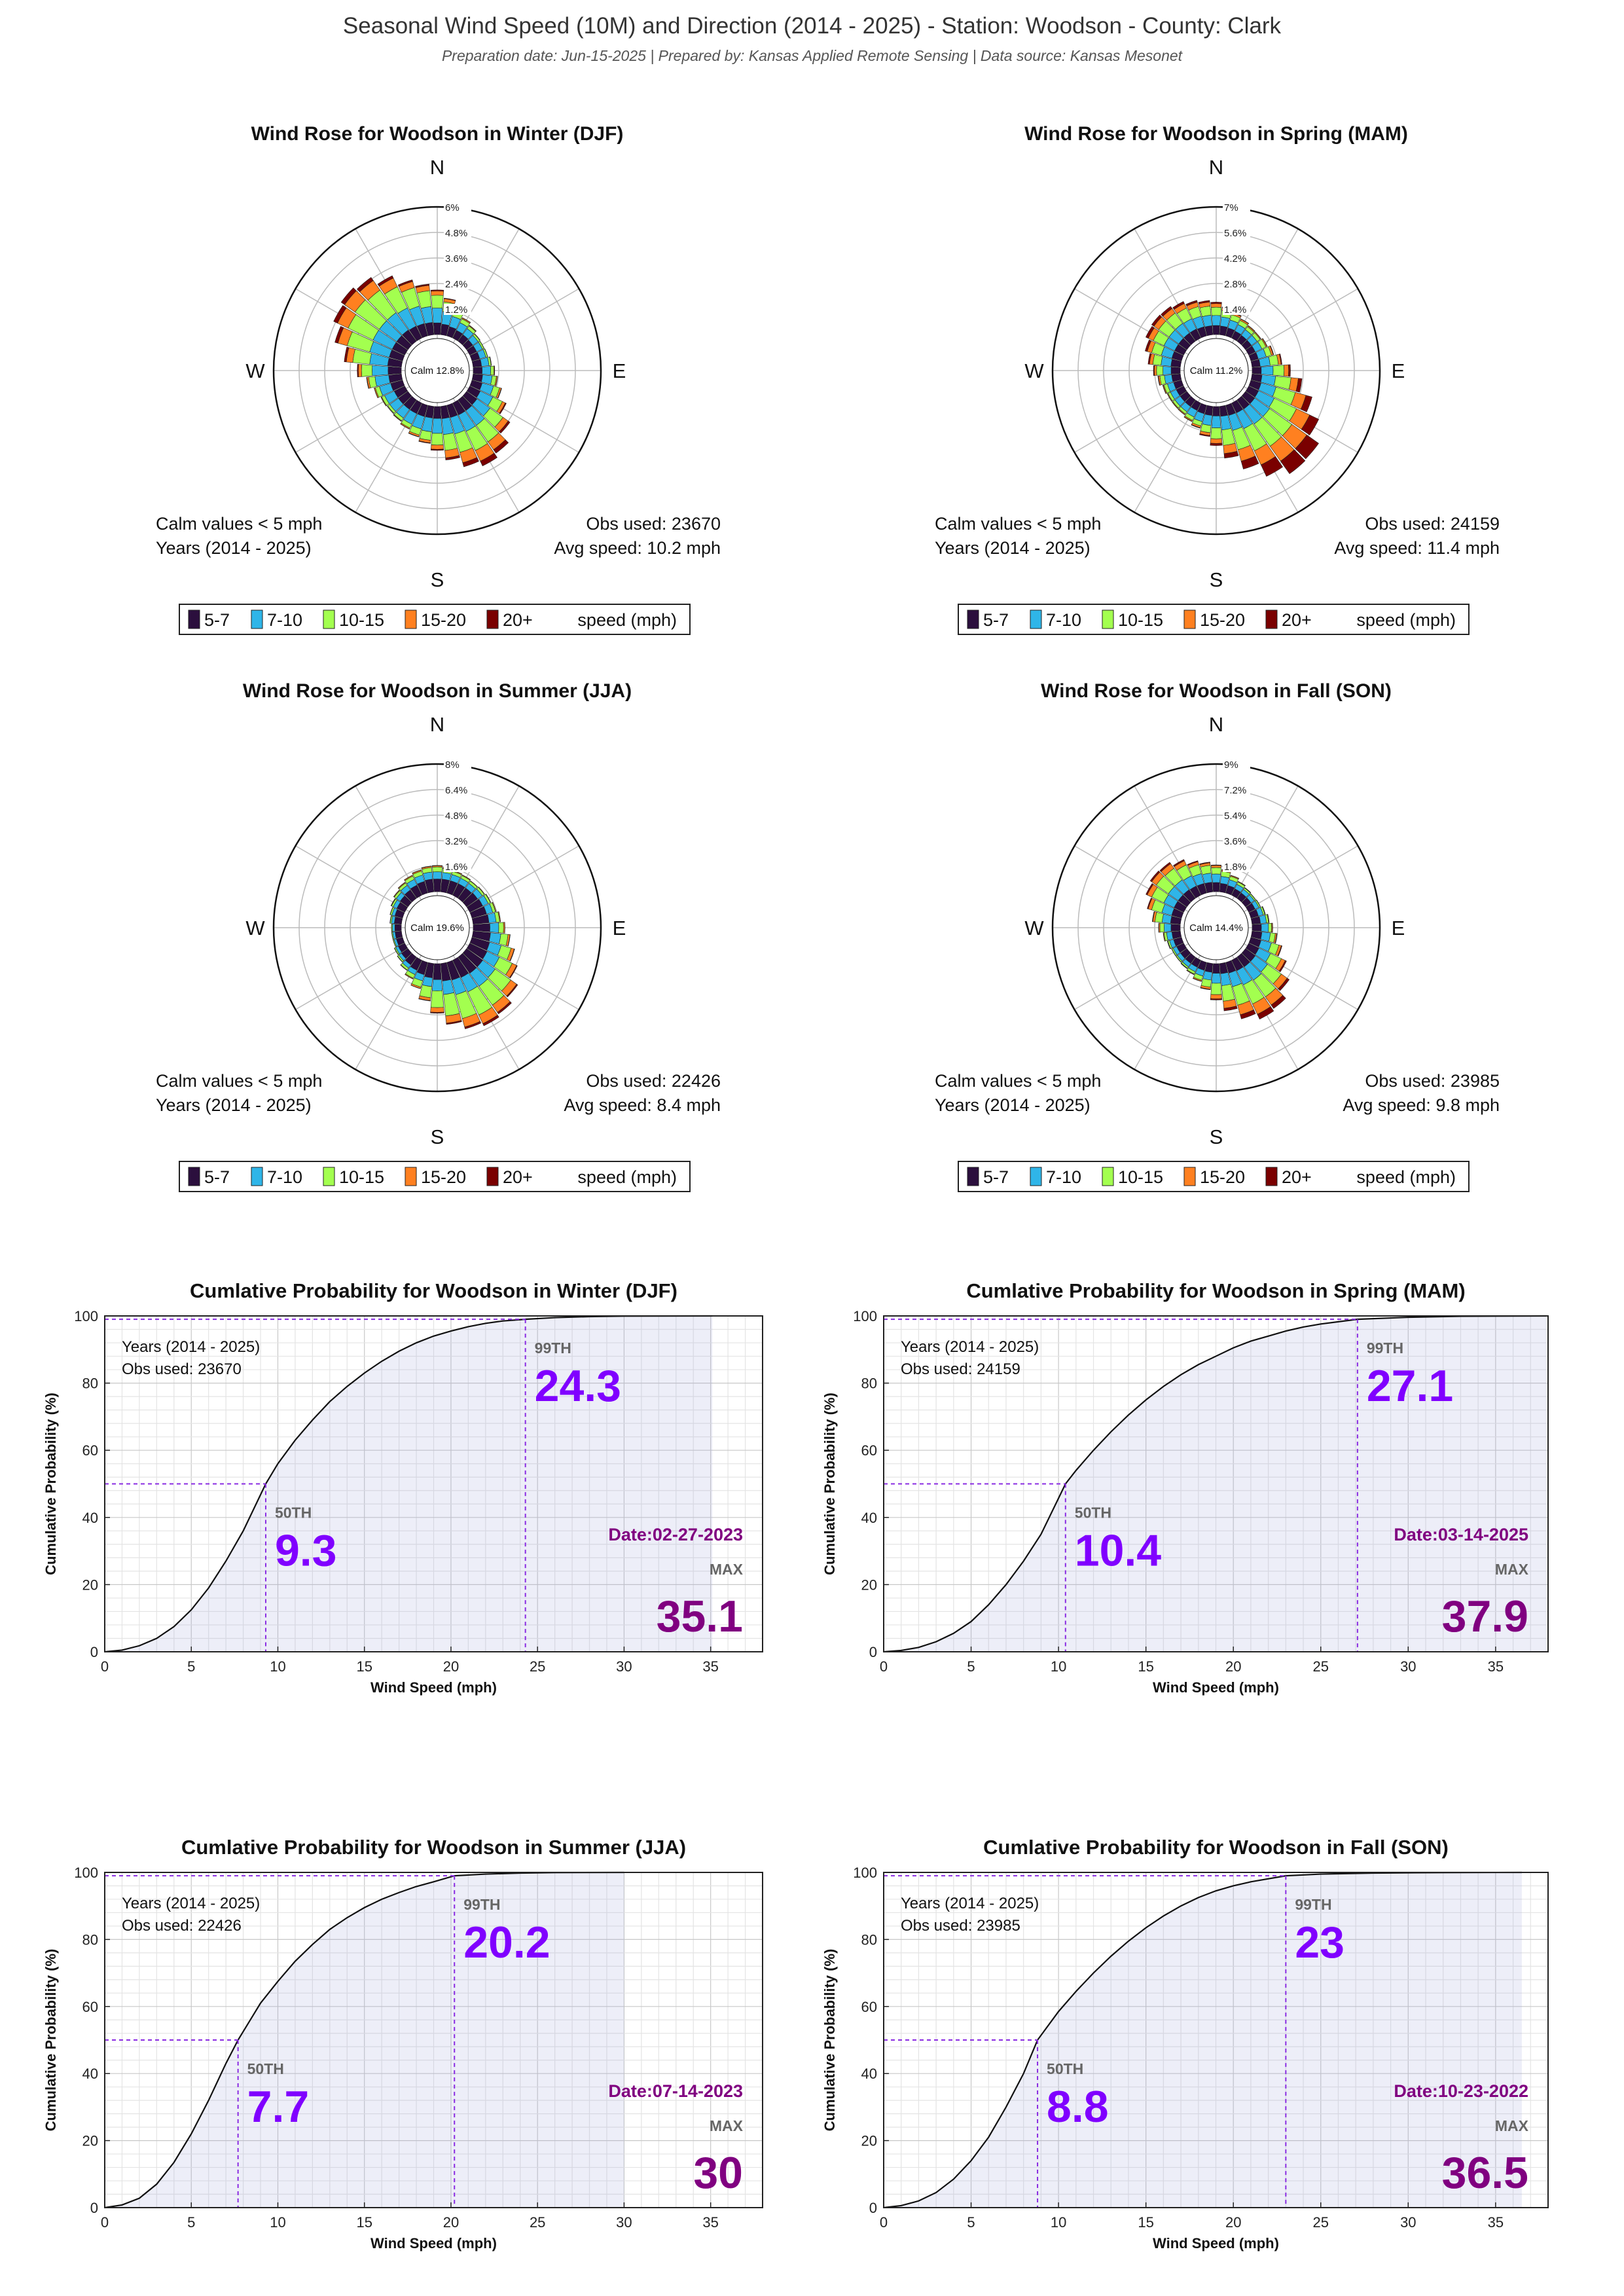 This screenshot has height=2296, width=1624. Describe the element at coordinates (90, 1939) in the screenshot. I see `y-tick-label: 80` at that location.